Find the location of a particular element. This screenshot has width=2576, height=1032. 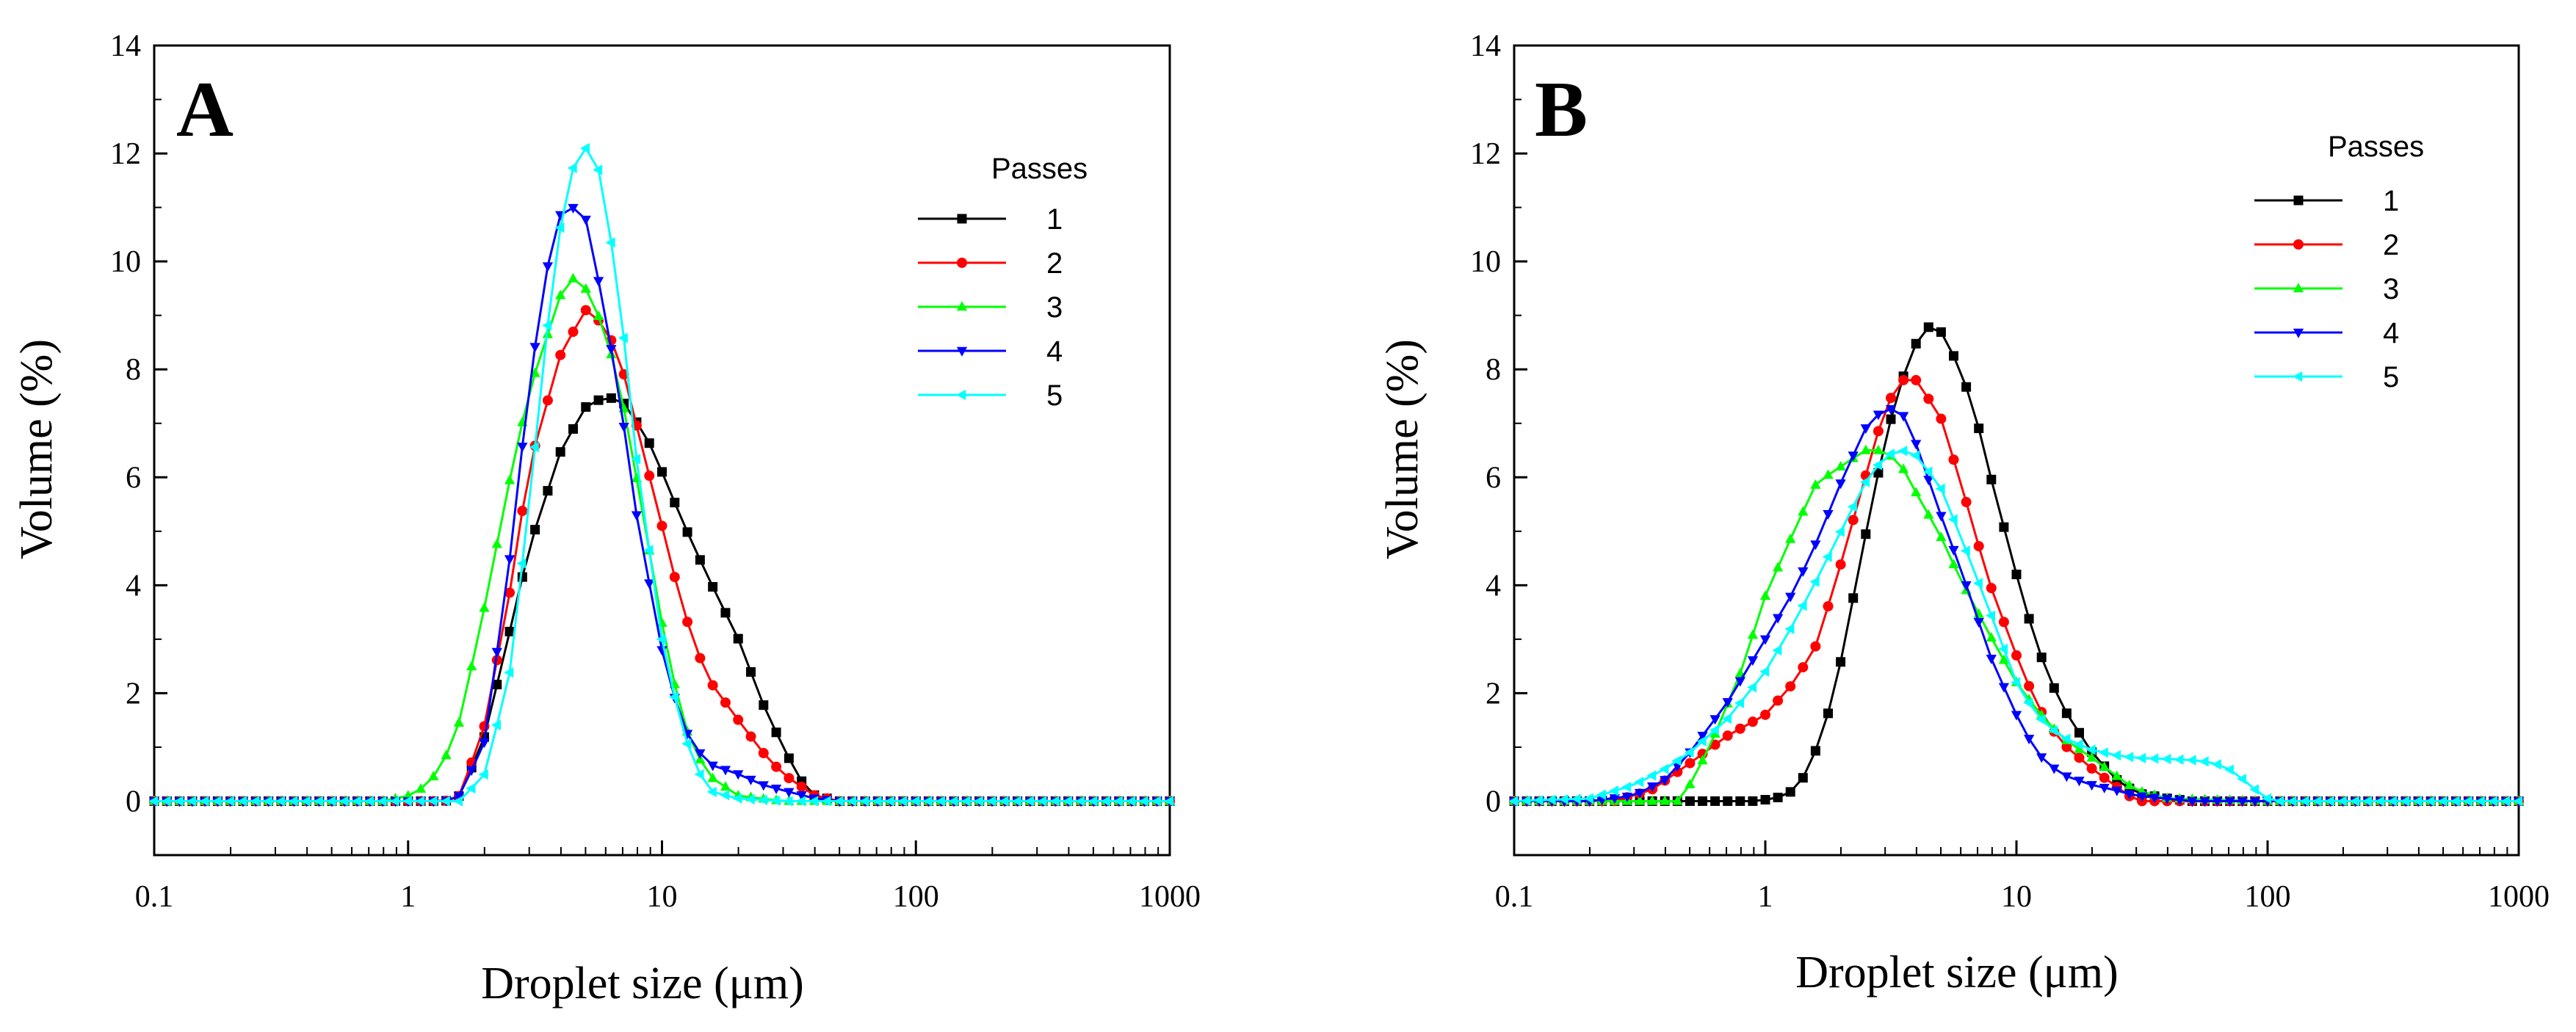

panel-b-legend-item-3: 3 is located at coordinates (2326, 289).